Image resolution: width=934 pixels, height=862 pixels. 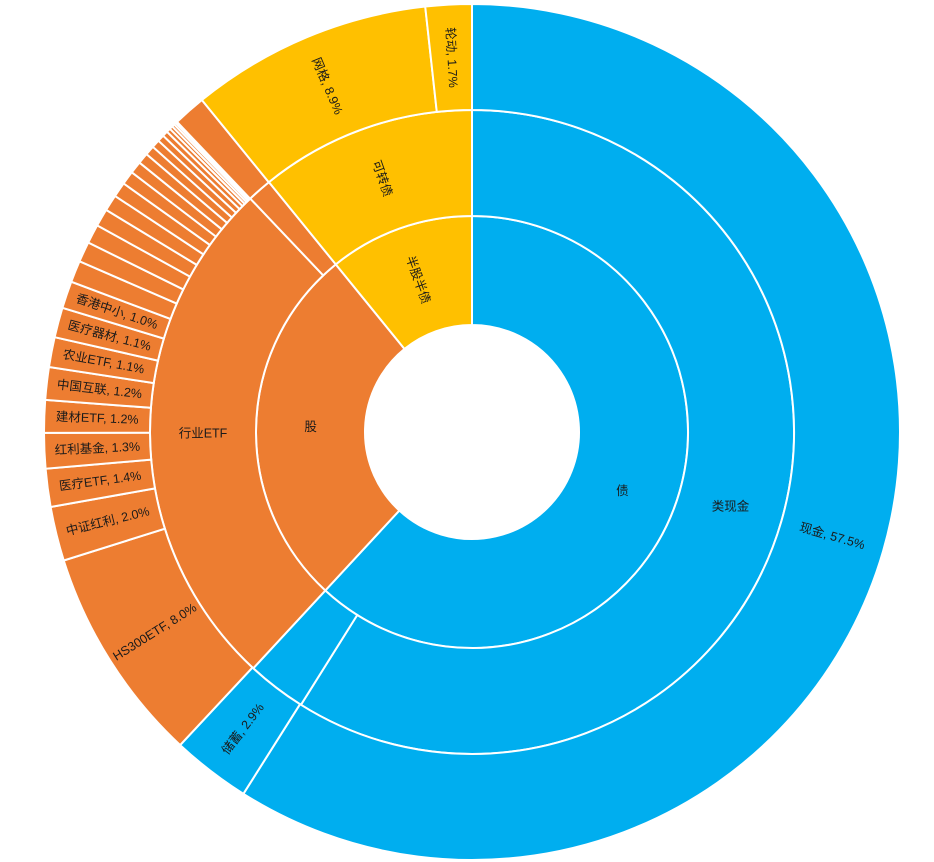 What do you see at coordinates (731, 505) in the screenshot?
I see `ring2-label-类现金: 类现金` at bounding box center [731, 505].